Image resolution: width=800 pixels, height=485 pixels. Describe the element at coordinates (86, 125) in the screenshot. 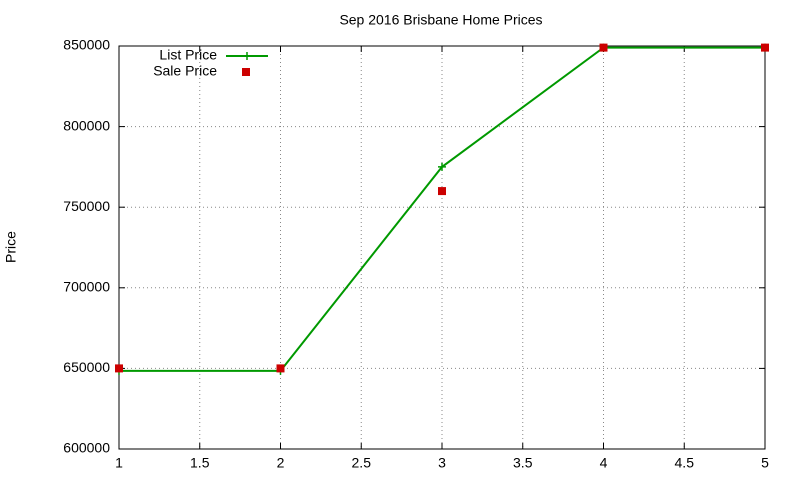

I see `y-tick-label: 800000` at that location.